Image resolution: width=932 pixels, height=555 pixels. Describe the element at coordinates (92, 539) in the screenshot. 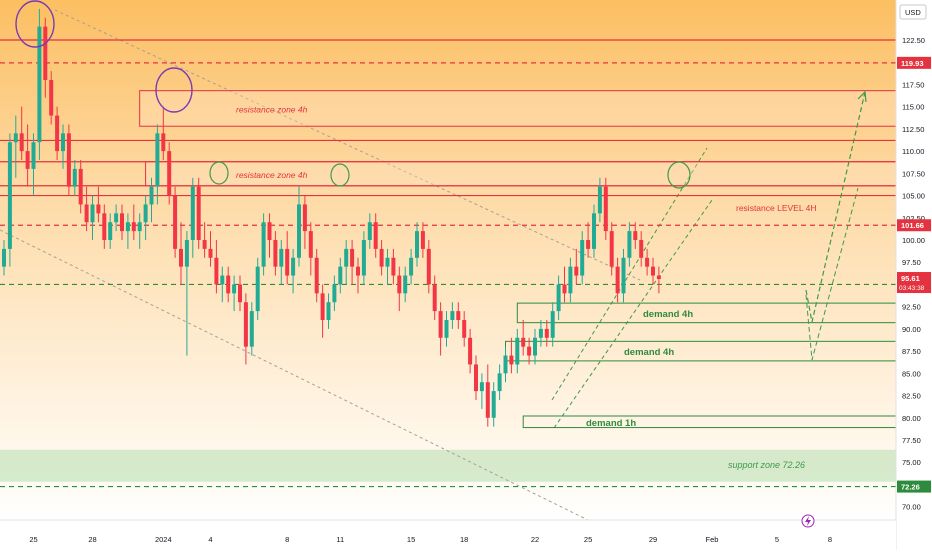

I see `x-tick-label: 28` at that location.